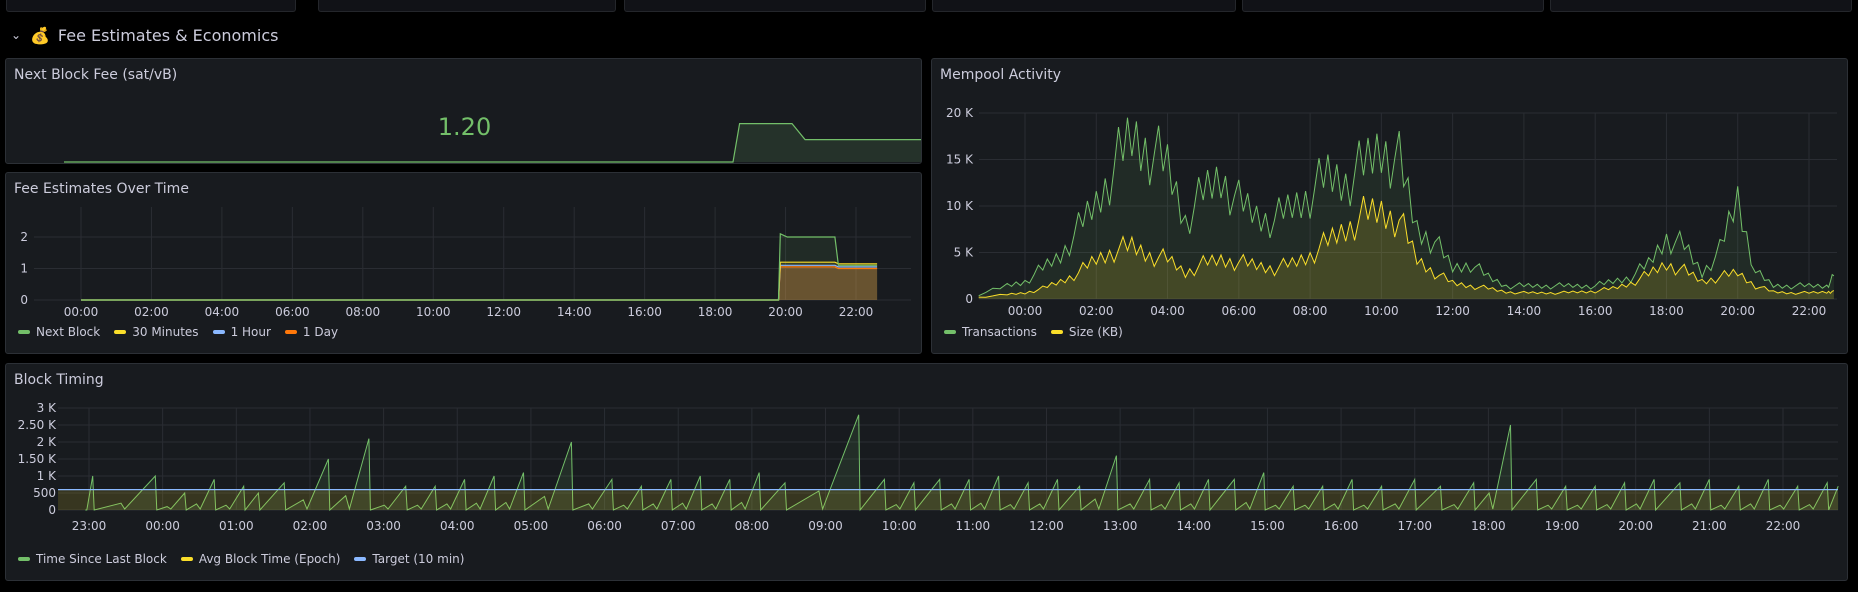  I want to click on x-tick-label: 15:00, so click(1267, 526).